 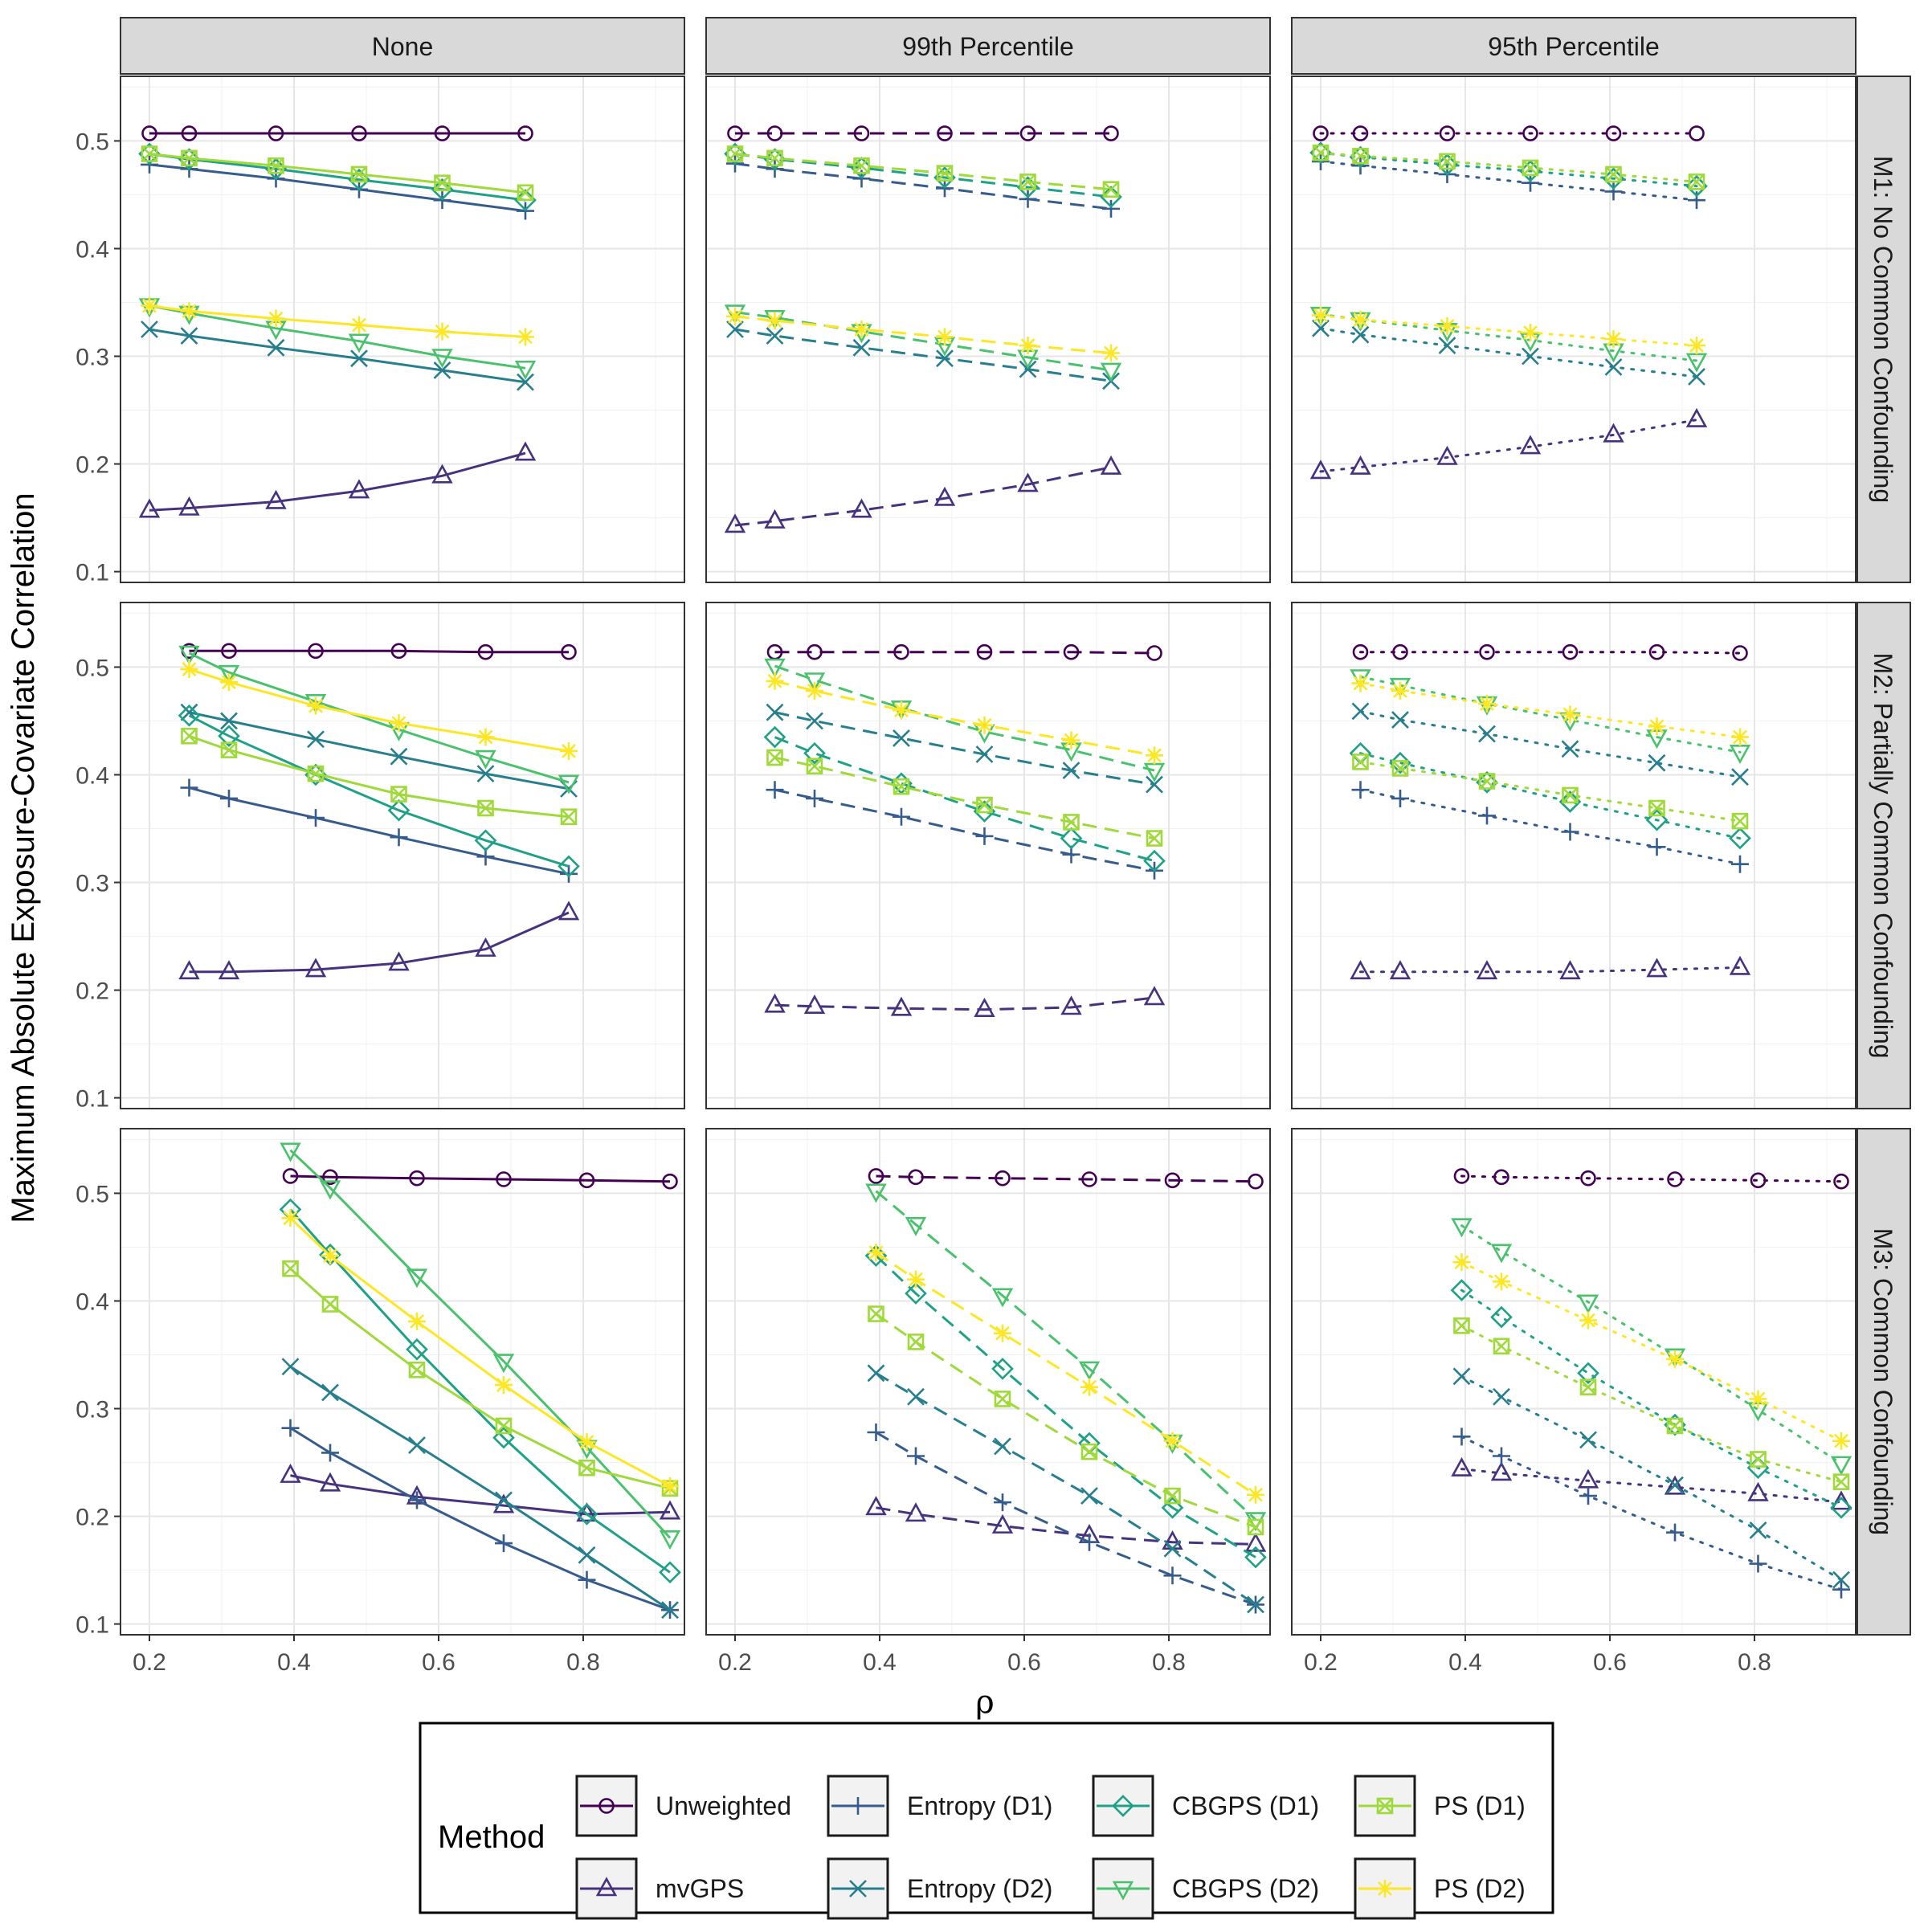 What do you see at coordinates (1440, 1889) in the screenshot?
I see `legend-entry: PS (D2)` at bounding box center [1440, 1889].